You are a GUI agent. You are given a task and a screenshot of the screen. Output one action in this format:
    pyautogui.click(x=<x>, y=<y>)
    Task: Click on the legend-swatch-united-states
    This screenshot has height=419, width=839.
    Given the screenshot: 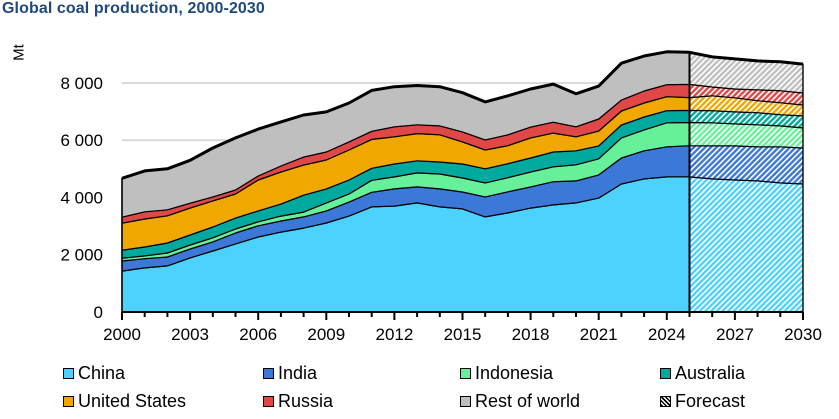 What is the action you would take?
    pyautogui.click(x=68, y=401)
    